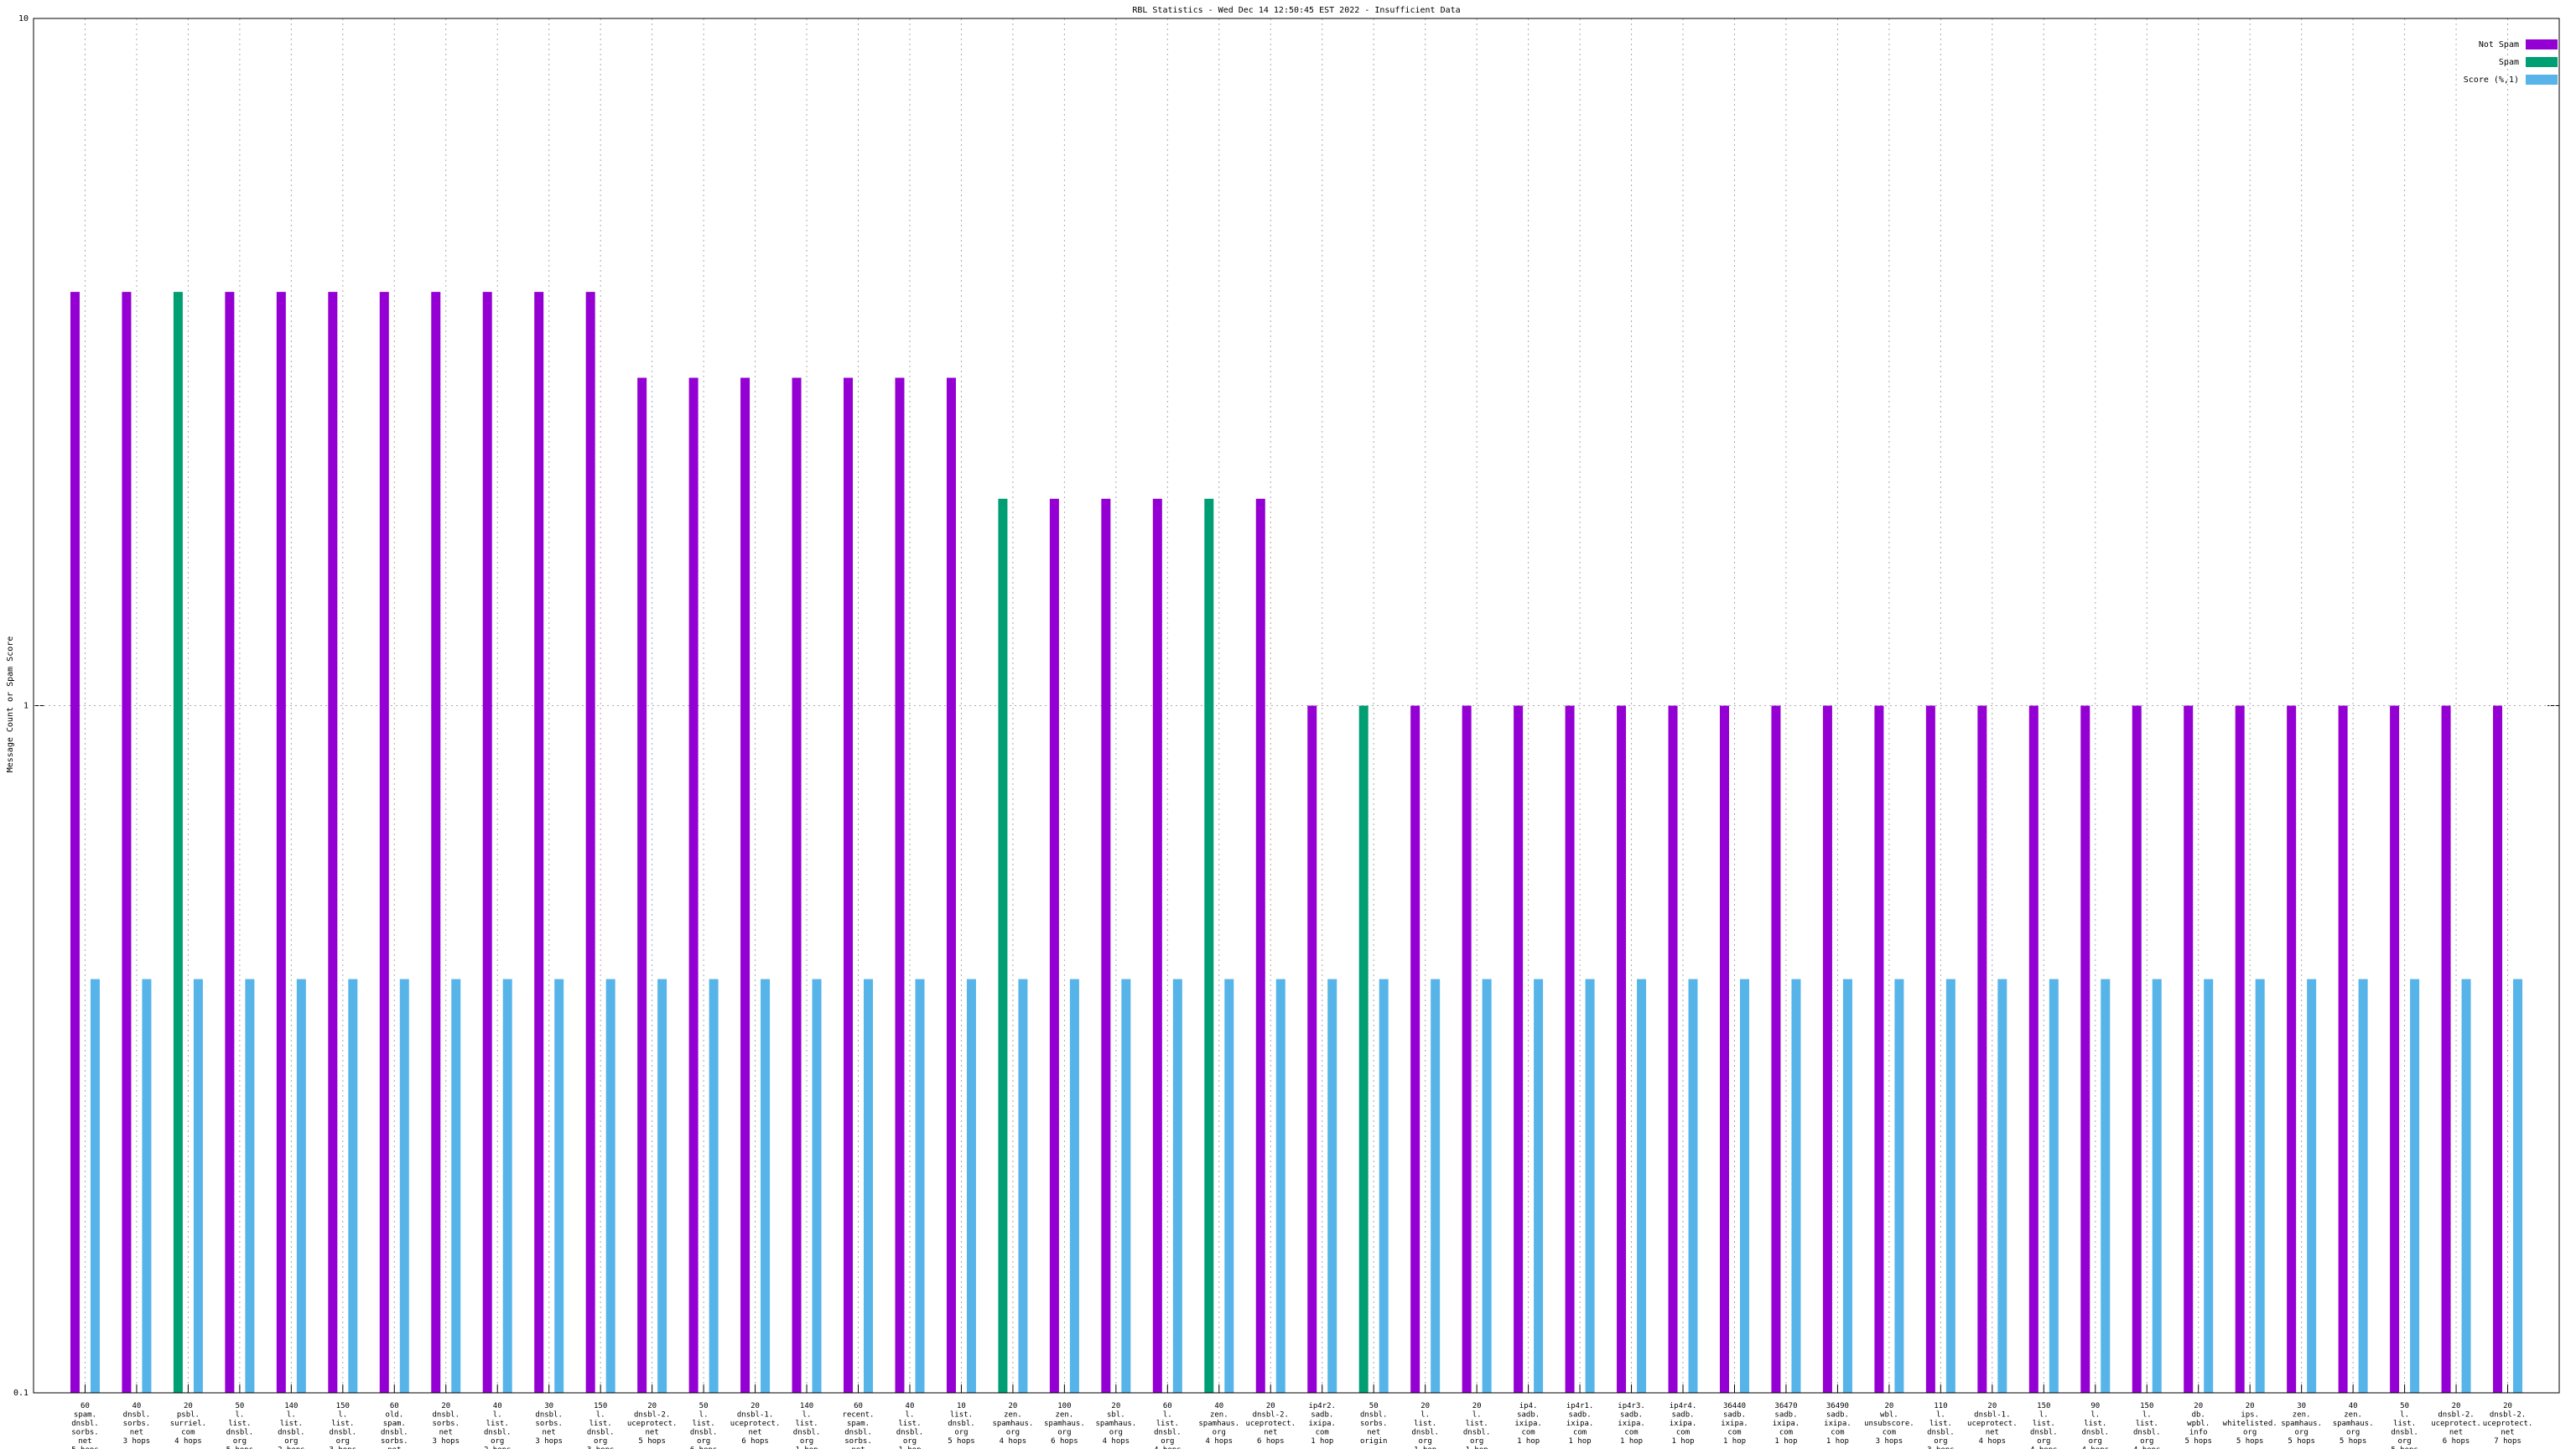  What do you see at coordinates (1528, 1424) in the screenshot?
I see `x-tick-label: ip4. sadb. ixipa. com 1 hop` at bounding box center [1528, 1424].